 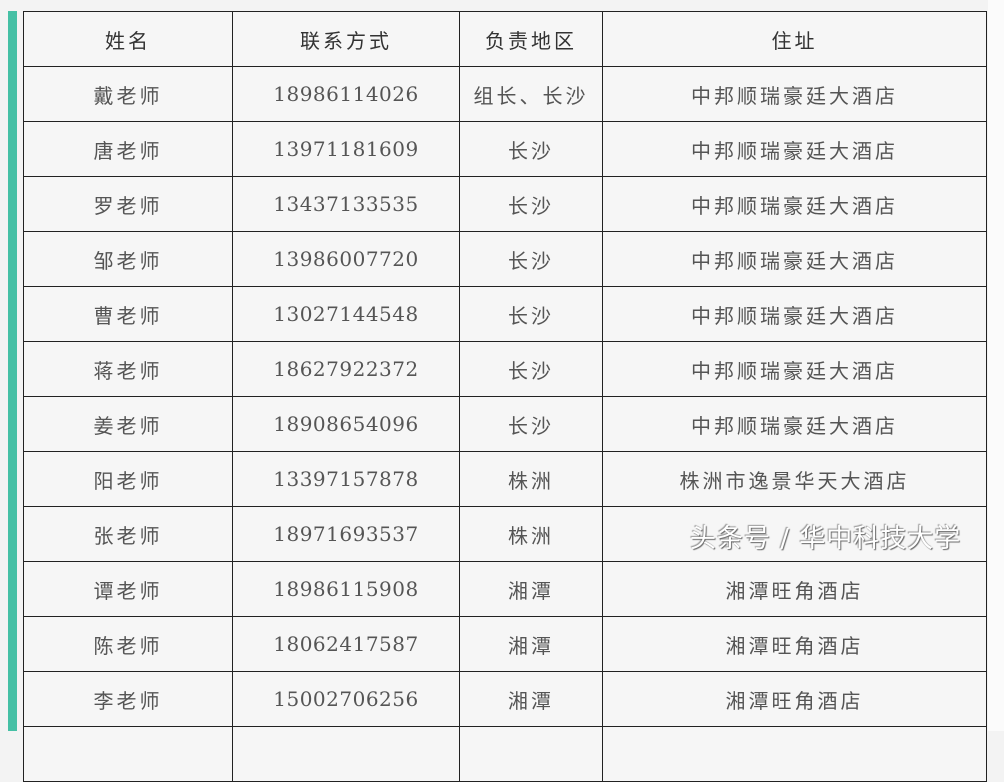 I want to click on cell-name: 张老师, so click(x=128, y=534).